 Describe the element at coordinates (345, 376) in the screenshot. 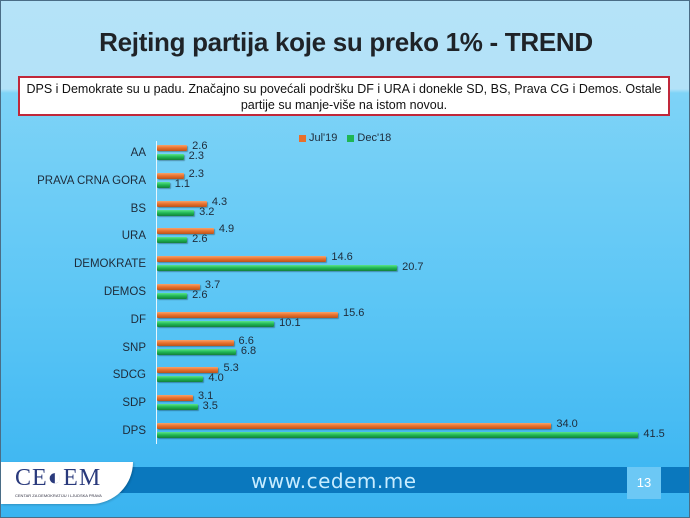

I see `chart-row: SDCG 5.3 4.0` at that location.